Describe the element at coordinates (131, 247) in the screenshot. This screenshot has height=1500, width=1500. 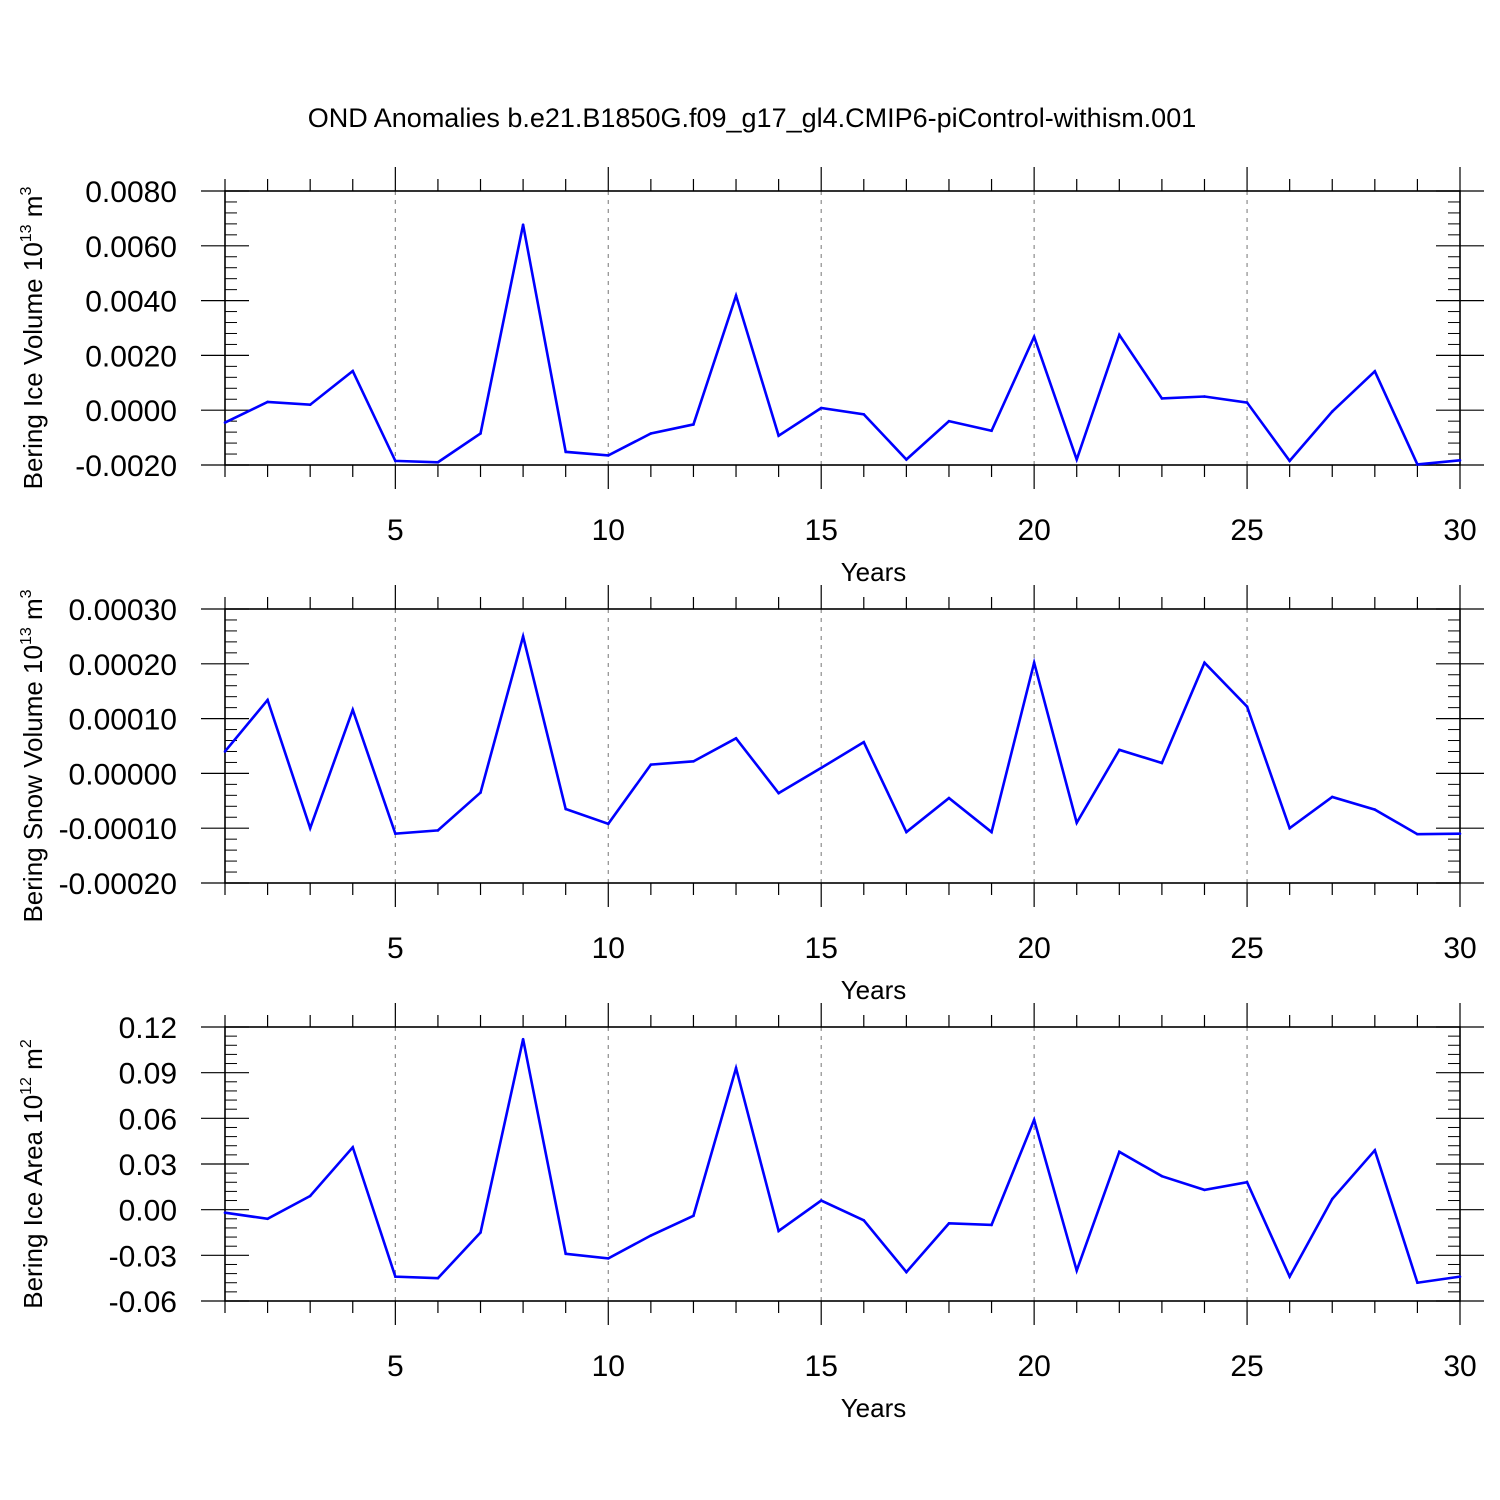
I see `y-tick-label: 0.0060` at that location.